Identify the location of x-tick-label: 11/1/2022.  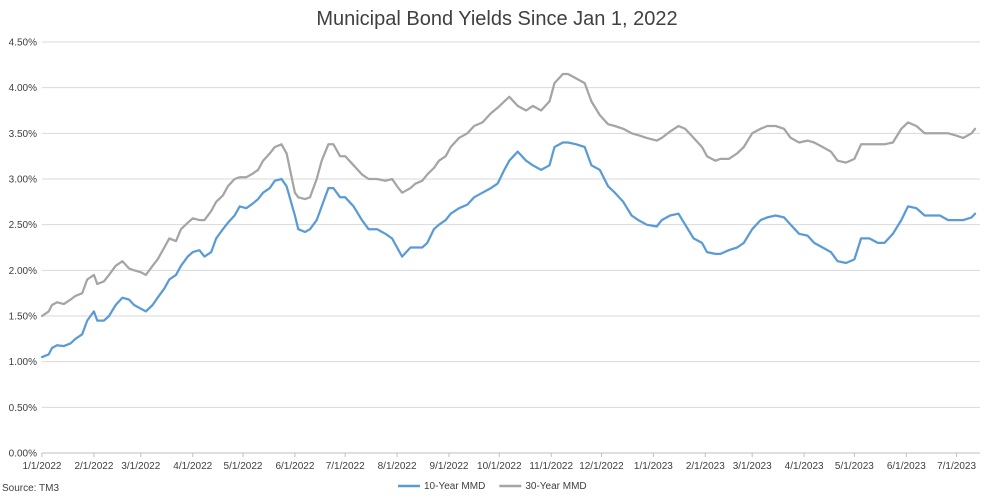
(551, 466).